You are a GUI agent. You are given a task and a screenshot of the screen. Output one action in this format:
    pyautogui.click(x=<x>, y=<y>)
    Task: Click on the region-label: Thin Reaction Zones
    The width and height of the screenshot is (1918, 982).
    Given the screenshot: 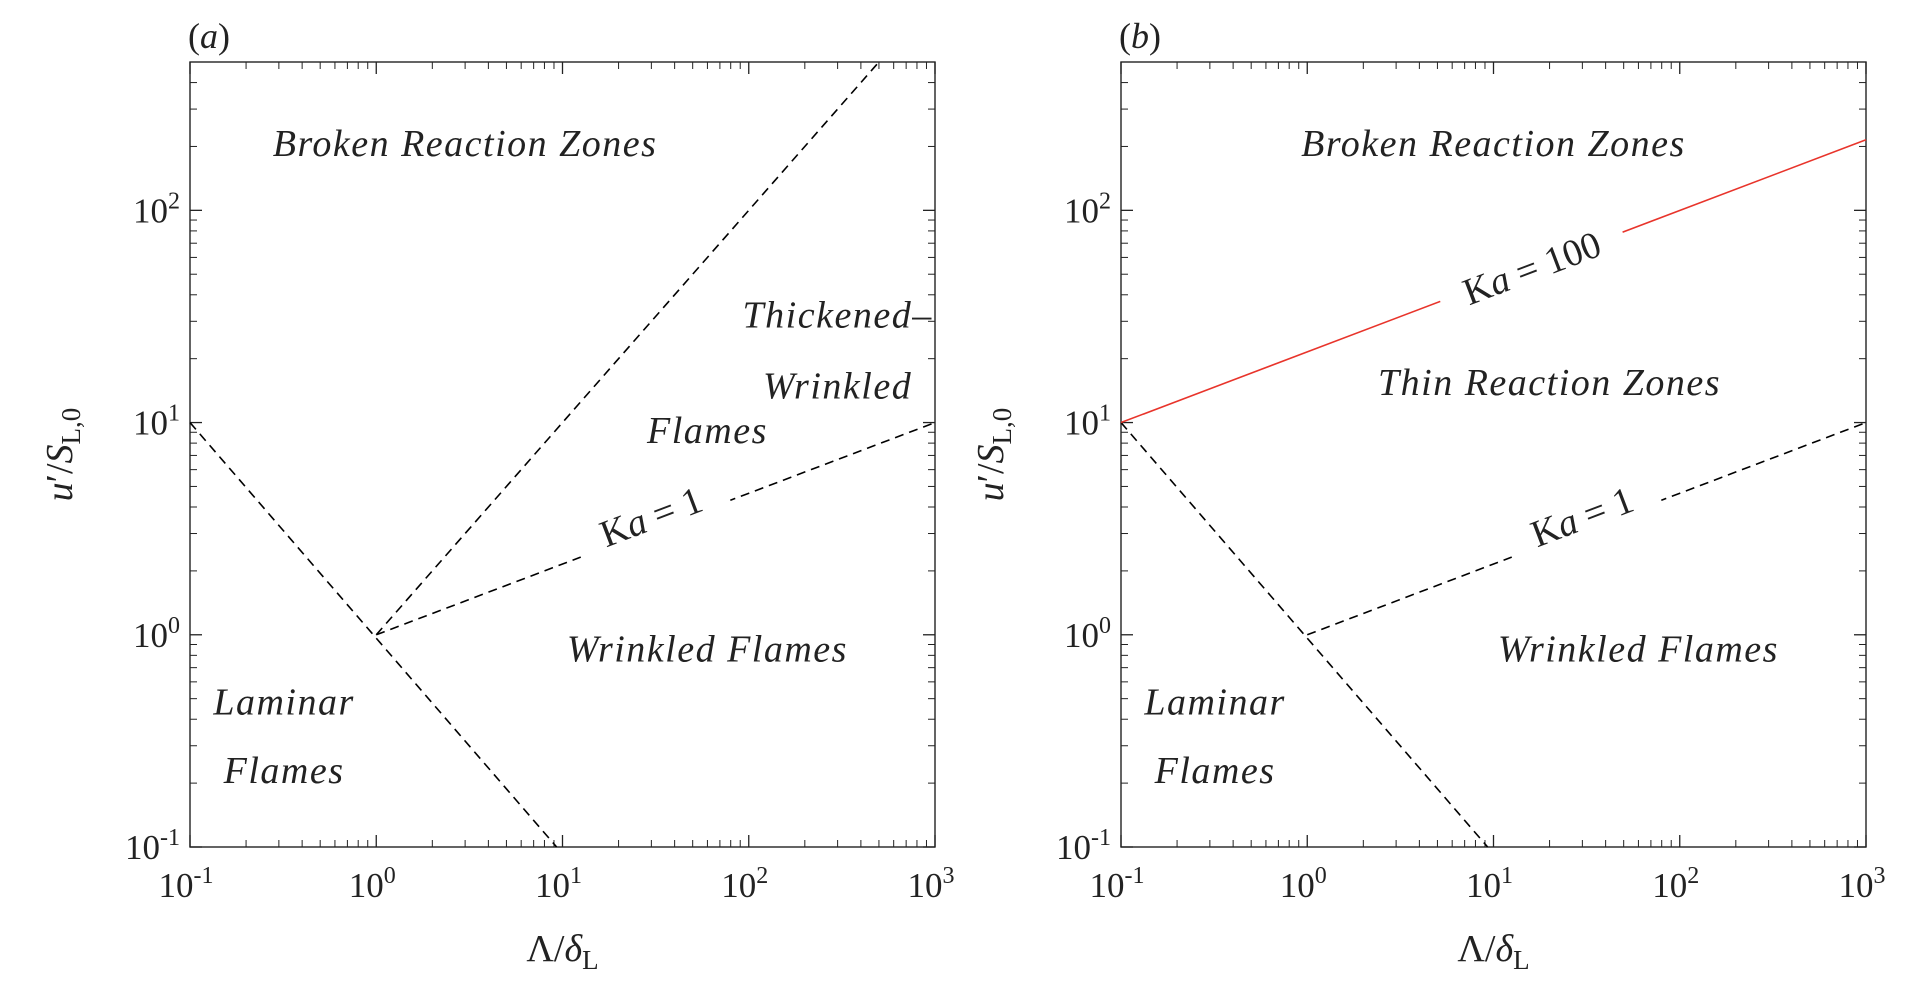 What is the action you would take?
    pyautogui.click(x=1549, y=383)
    